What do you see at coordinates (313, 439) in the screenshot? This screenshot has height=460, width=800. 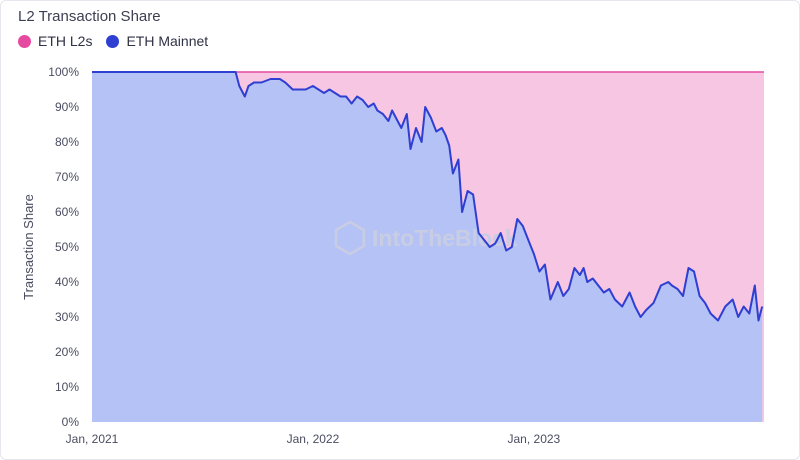 I see `x-tick-label: Jan, 2022` at bounding box center [313, 439].